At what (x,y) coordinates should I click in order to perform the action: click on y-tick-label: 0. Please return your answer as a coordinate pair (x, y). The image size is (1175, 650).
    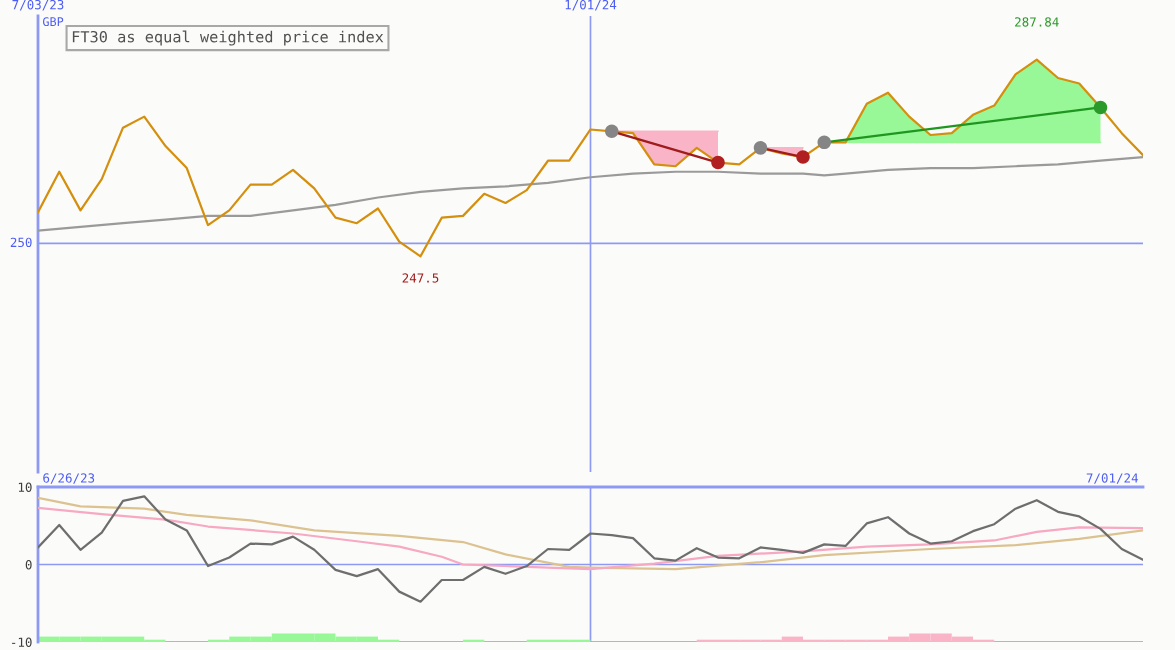
    Looking at the image, I should click on (28, 565).